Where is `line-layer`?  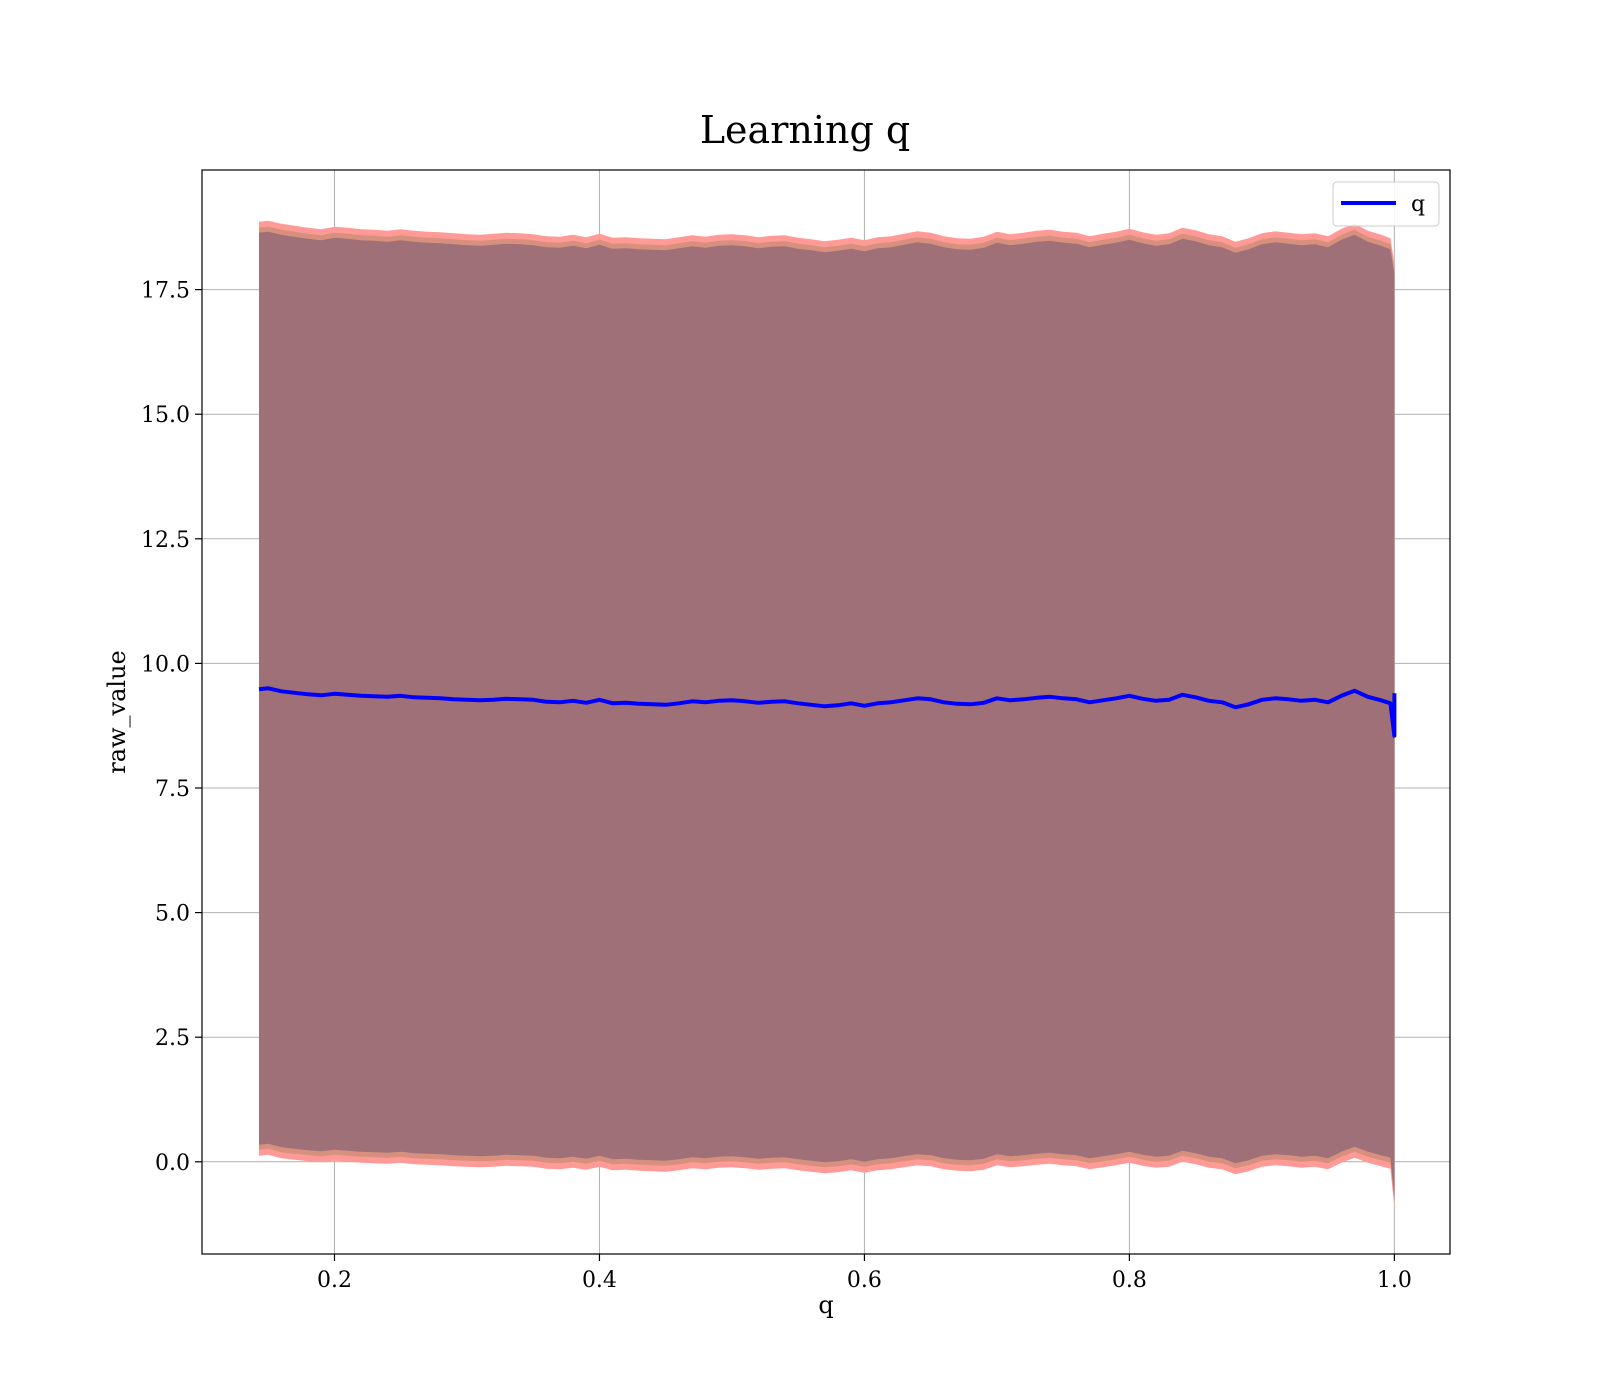
line-layer is located at coordinates (827, 712).